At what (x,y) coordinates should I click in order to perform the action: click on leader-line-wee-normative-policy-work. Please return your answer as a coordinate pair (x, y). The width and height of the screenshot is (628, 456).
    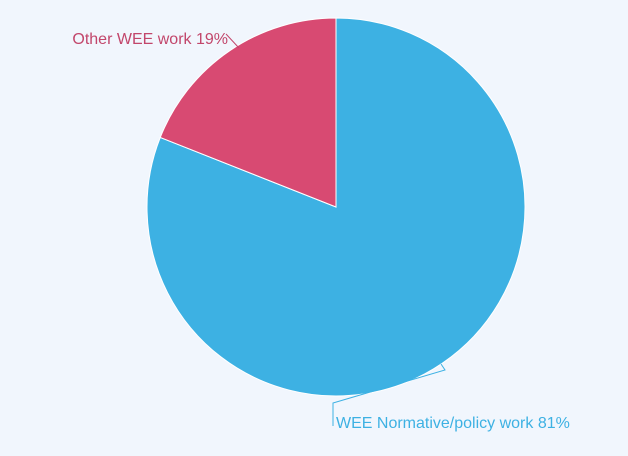
    Looking at the image, I should click on (389, 394).